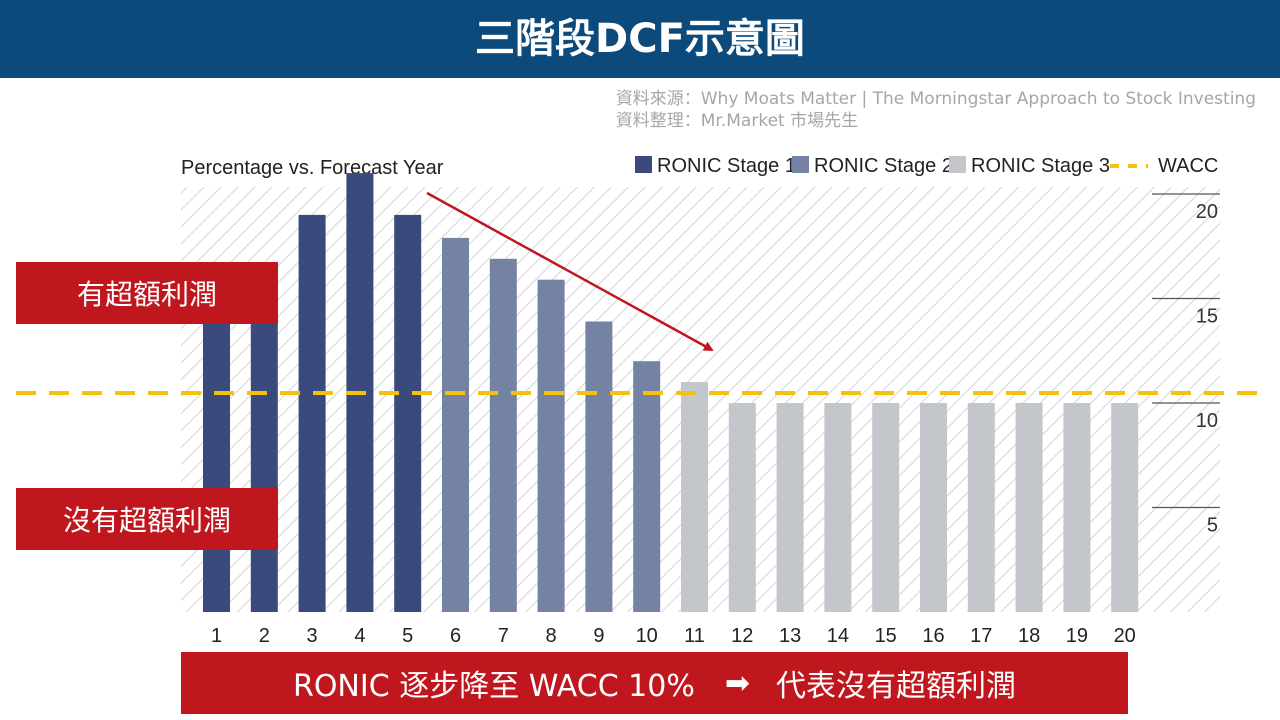 Image resolution: width=1280 pixels, height=720 pixels. What do you see at coordinates (1207, 369) in the screenshot?
I see `y-tick-labels: 5 10 15 20` at bounding box center [1207, 369].